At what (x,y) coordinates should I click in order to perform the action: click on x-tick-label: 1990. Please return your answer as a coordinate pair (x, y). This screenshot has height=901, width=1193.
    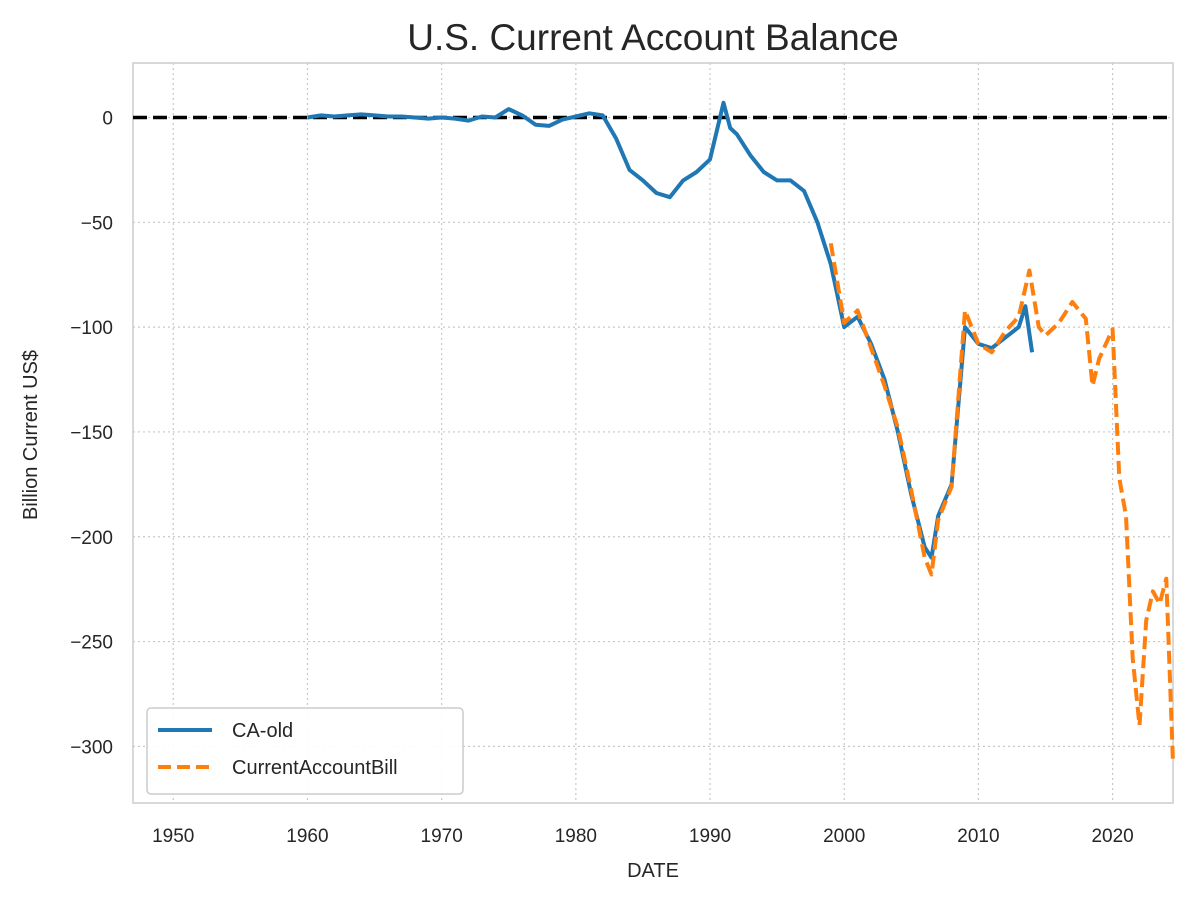
    Looking at the image, I should click on (710, 836).